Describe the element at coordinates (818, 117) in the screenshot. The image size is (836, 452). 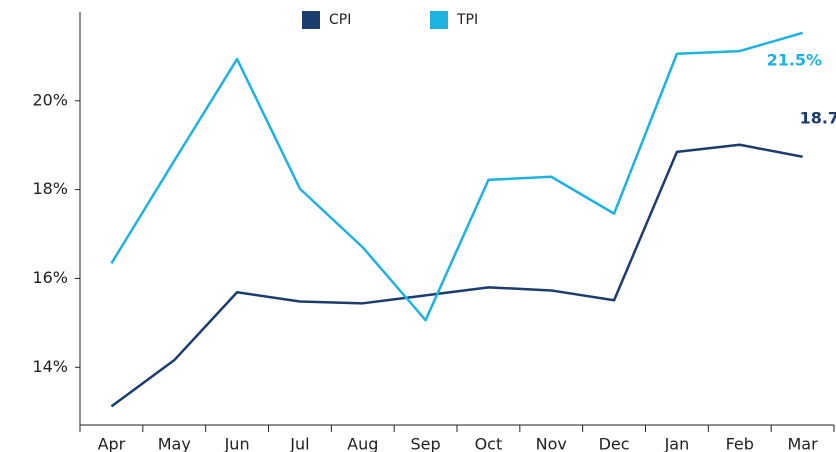
I see `data-label: 18.7%` at that location.